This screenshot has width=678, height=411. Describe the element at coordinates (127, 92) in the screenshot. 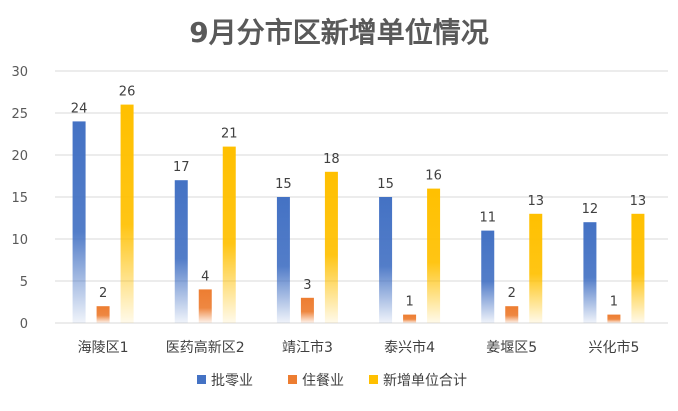

I see `data-label: 26` at that location.